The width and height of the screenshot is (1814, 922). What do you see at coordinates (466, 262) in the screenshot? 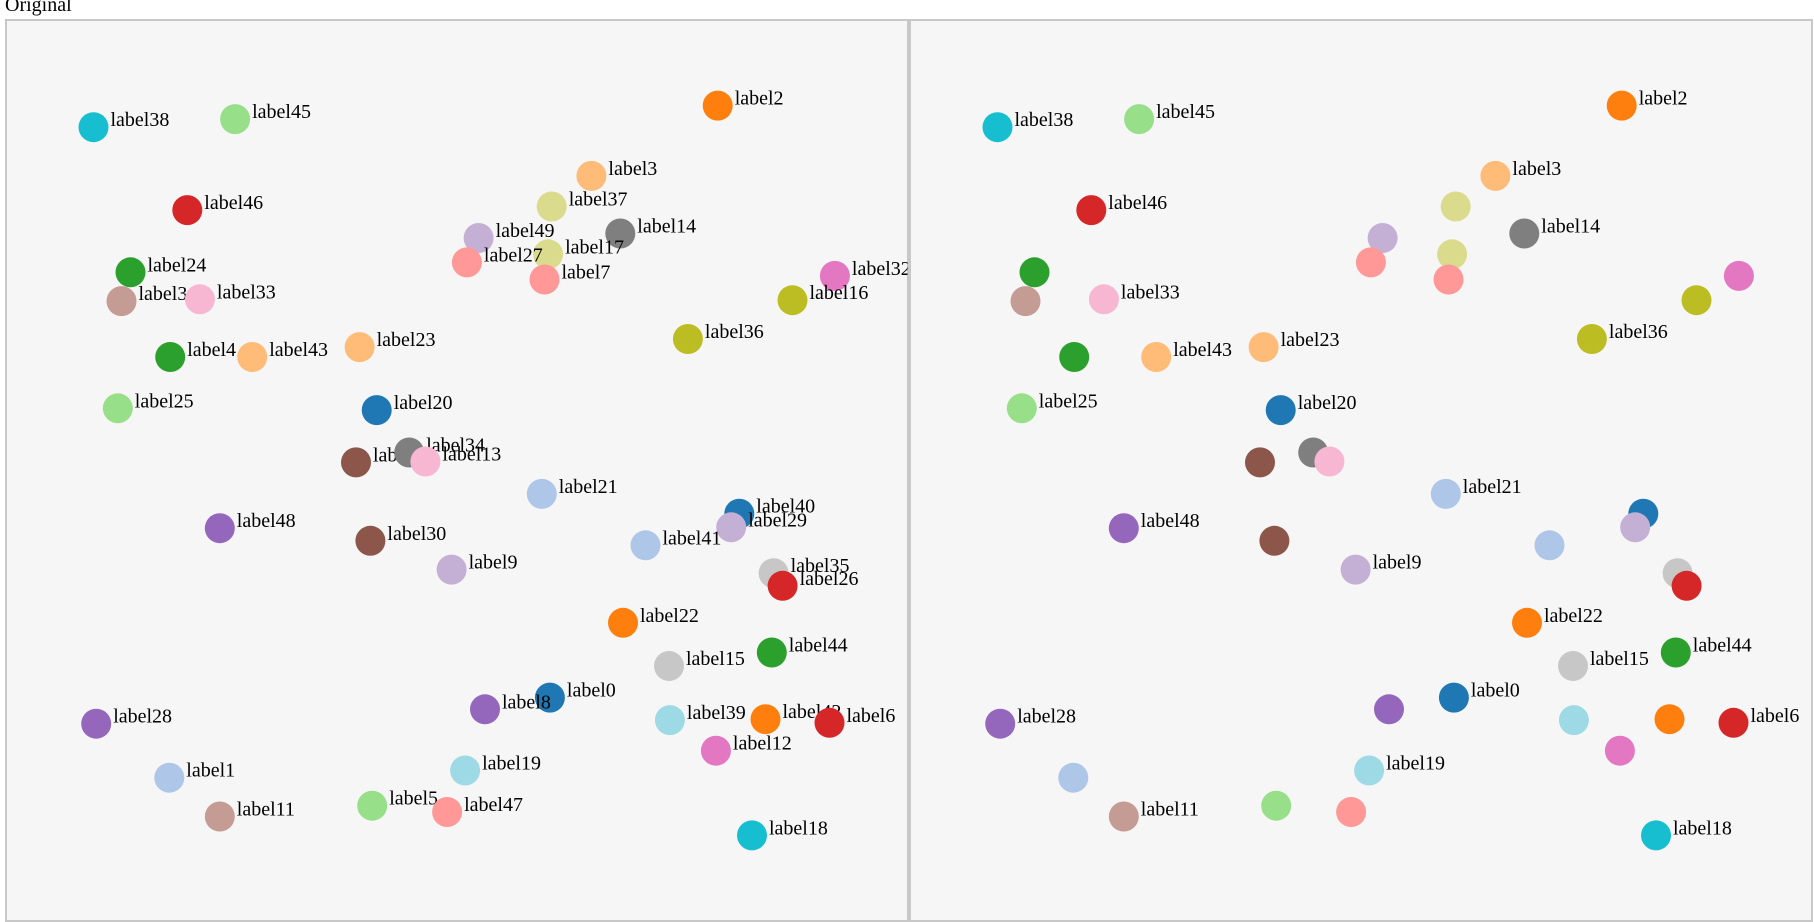
I see `point-label27` at bounding box center [466, 262].